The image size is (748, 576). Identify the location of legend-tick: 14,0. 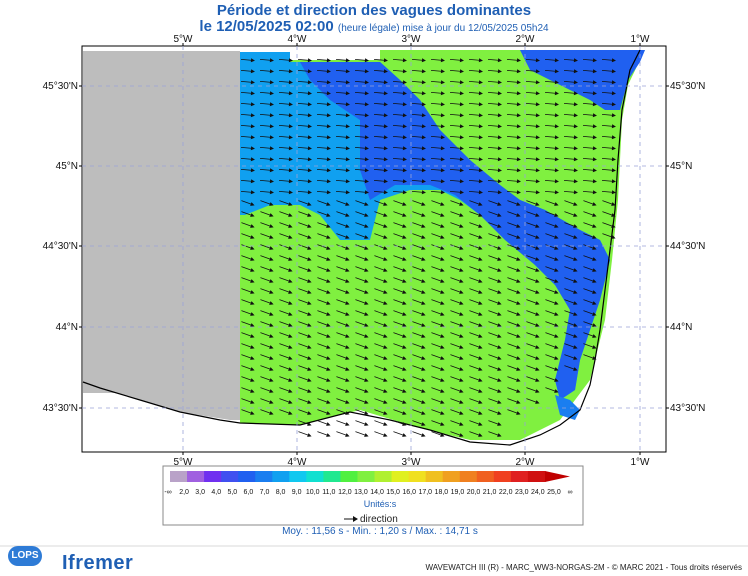
(377, 492).